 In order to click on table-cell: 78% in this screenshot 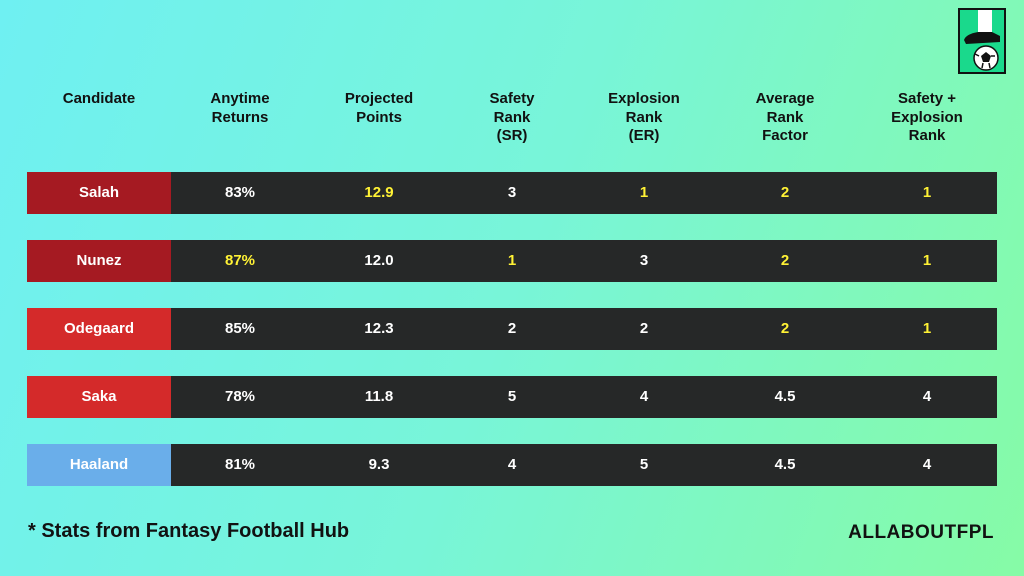, I will do `click(240, 396)`.